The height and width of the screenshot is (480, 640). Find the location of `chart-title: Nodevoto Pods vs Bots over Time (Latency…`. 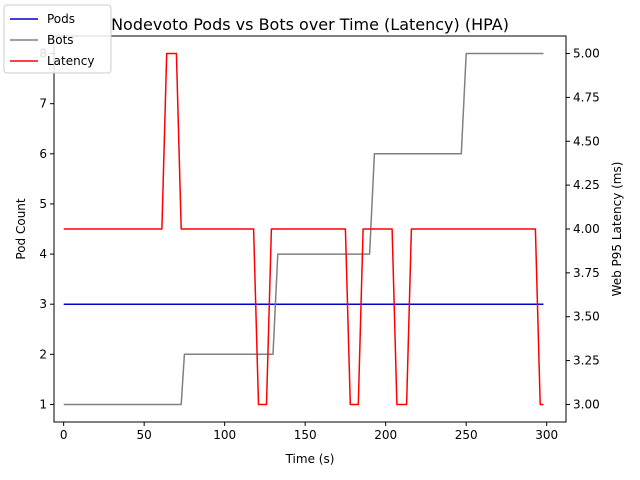

chart-title: Nodevoto Pods vs Bots over Time (Latency… is located at coordinates (310, 24).